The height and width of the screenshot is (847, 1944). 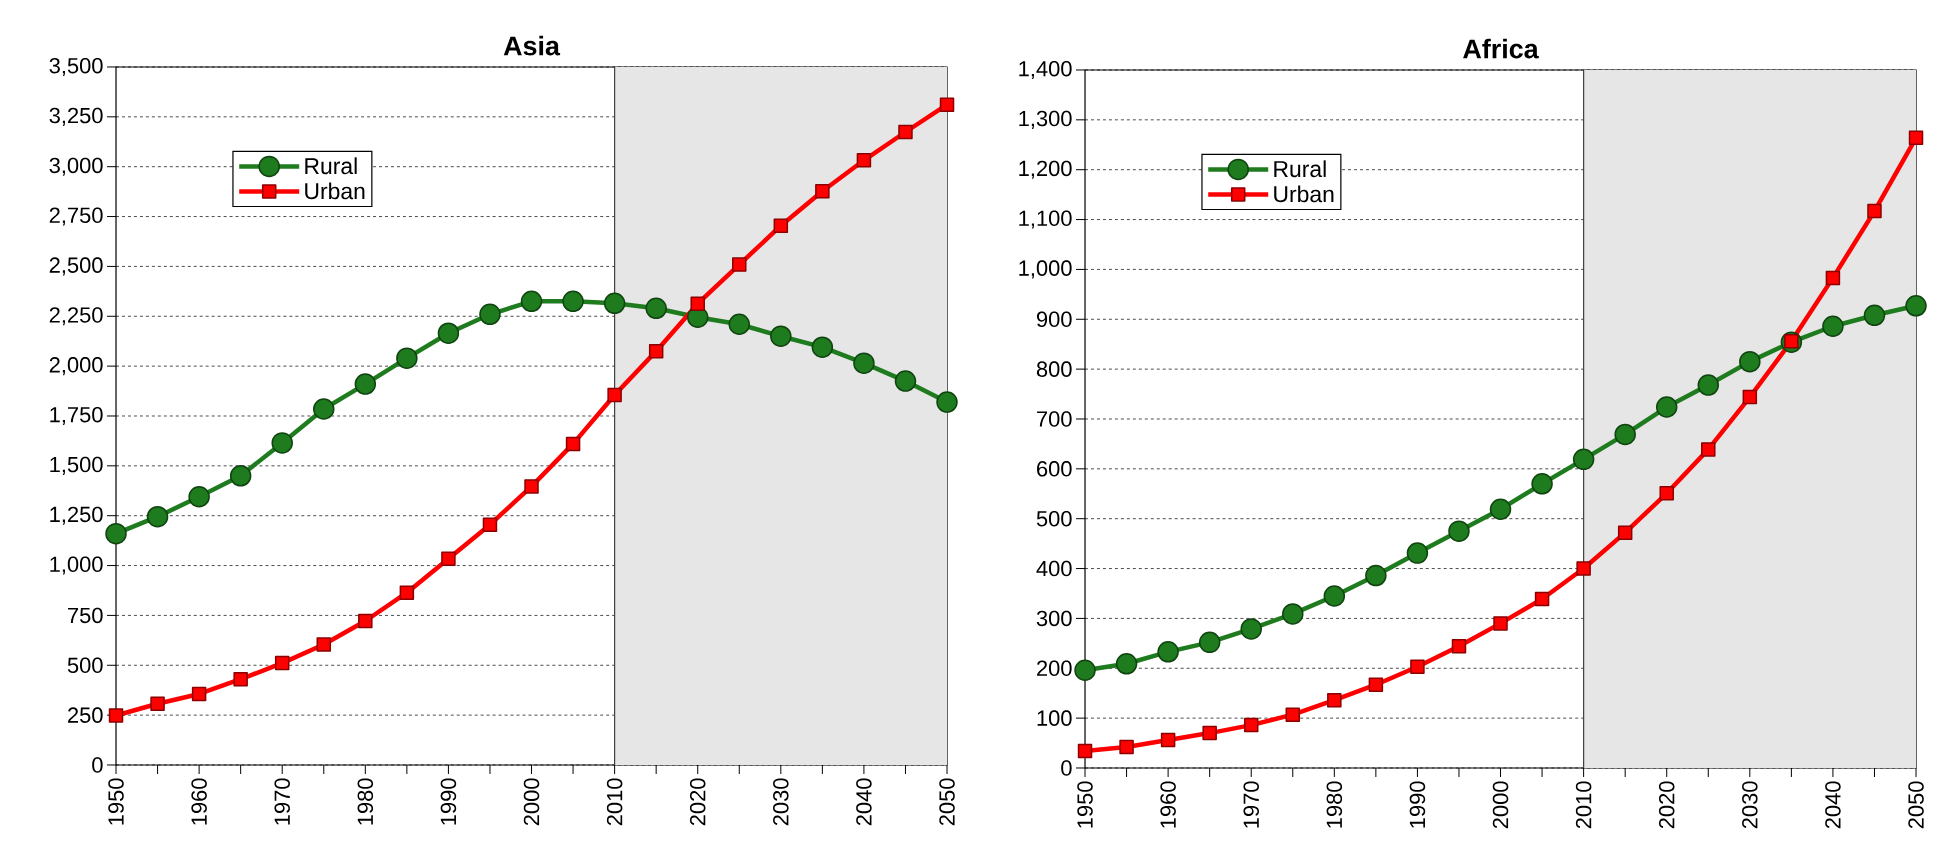 I want to click on y-tick-label: 600, so click(x=1054, y=469).